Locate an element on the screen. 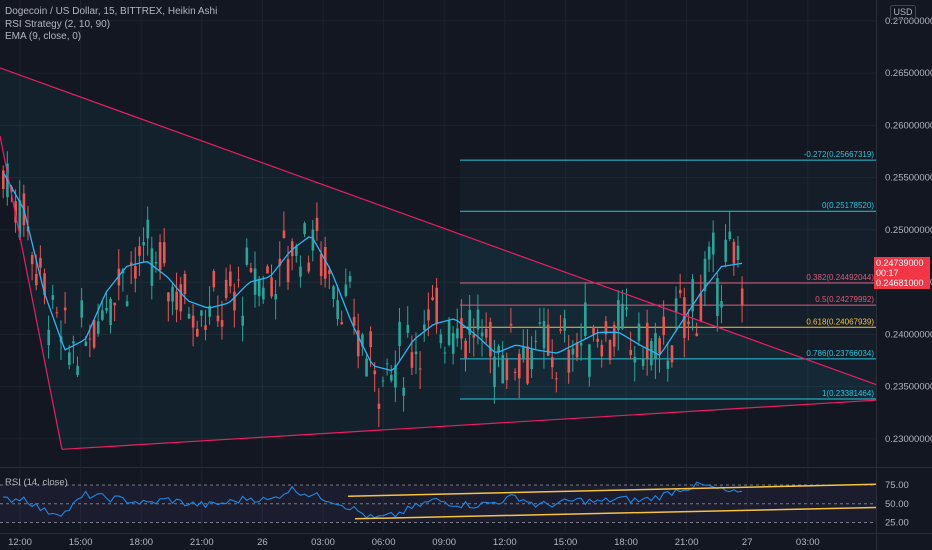 This screenshot has width=932, height=550. rsi-legend: RSI (14, close) is located at coordinates (36, 482).